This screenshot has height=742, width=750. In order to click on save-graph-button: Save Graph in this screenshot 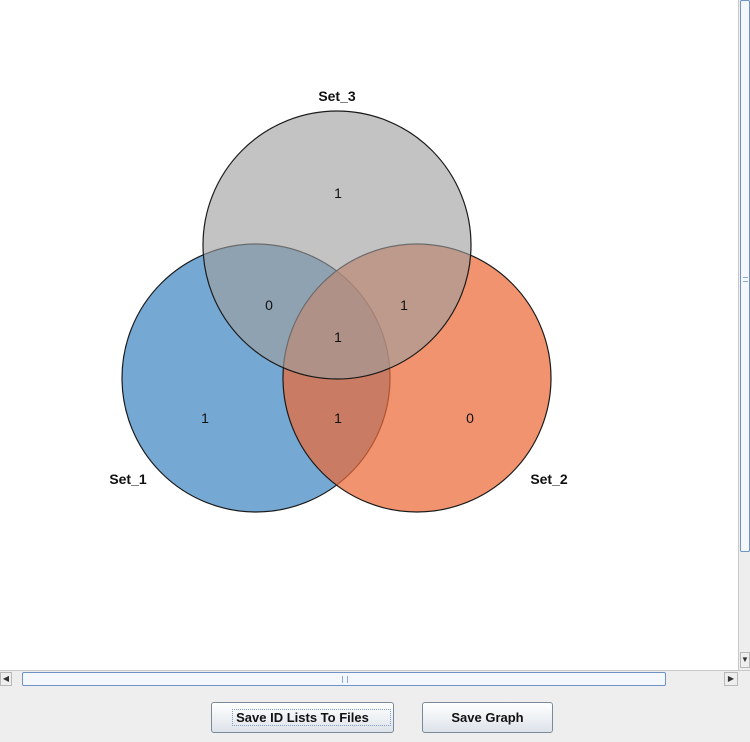, I will do `click(487, 717)`.